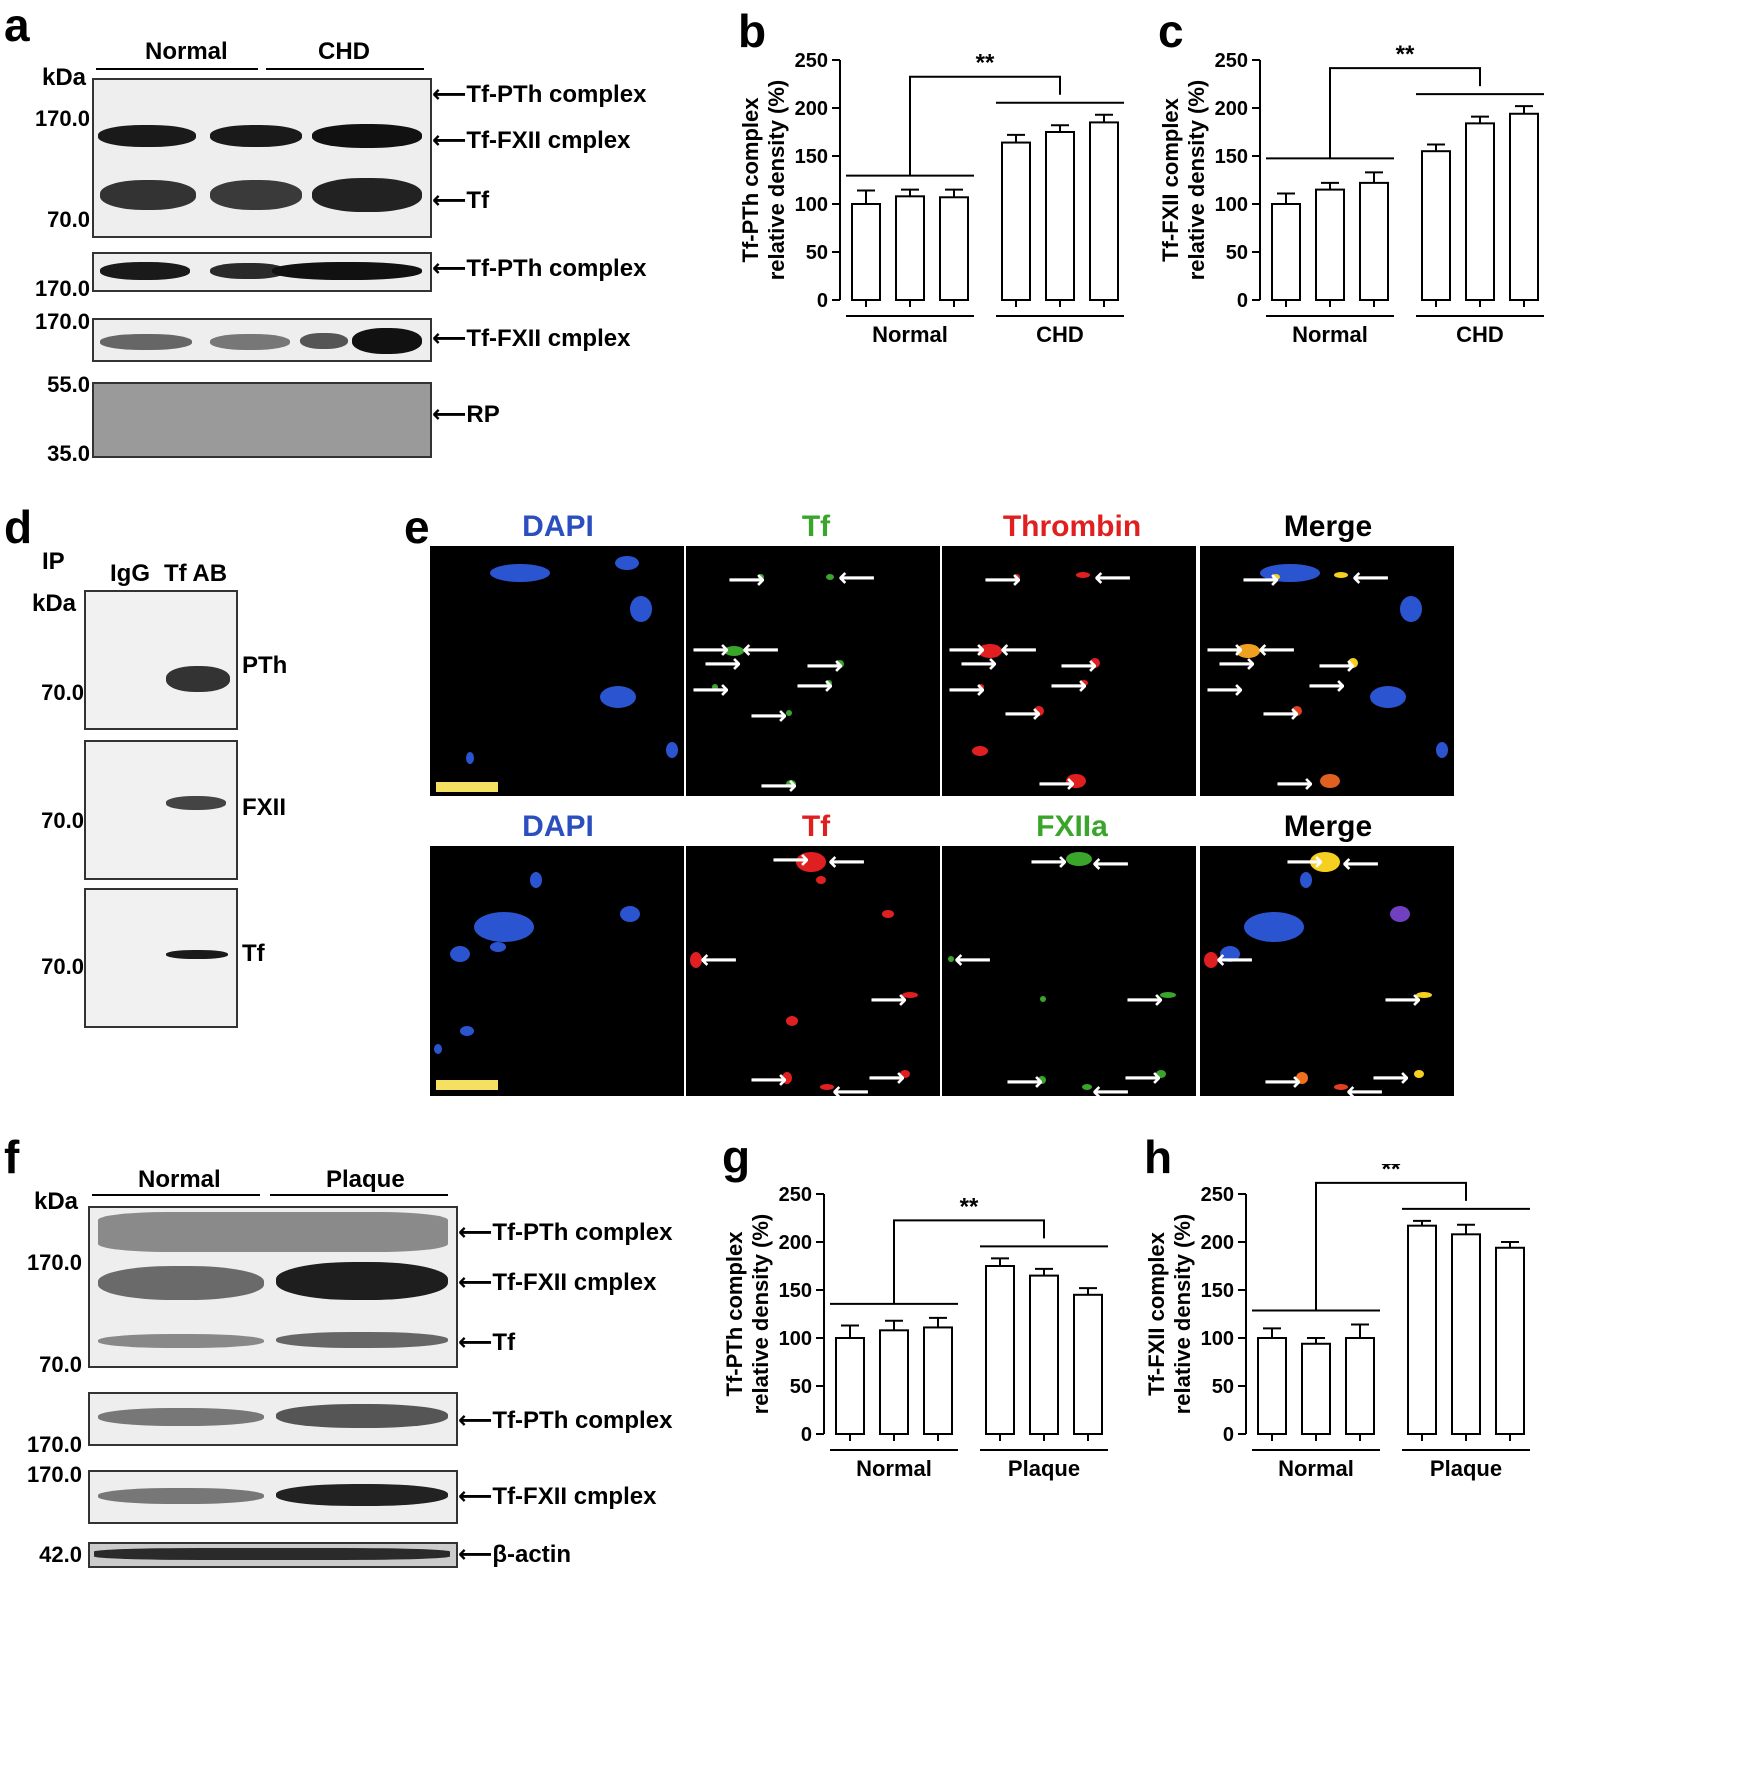 This screenshot has width=1746, height=1774. I want to click on blot-a-fxii, so click(262, 340).